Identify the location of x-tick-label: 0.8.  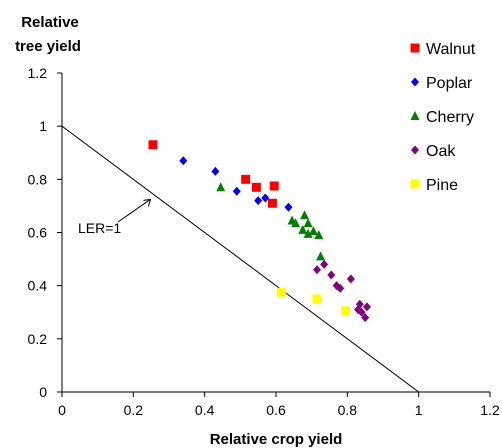
(348, 410).